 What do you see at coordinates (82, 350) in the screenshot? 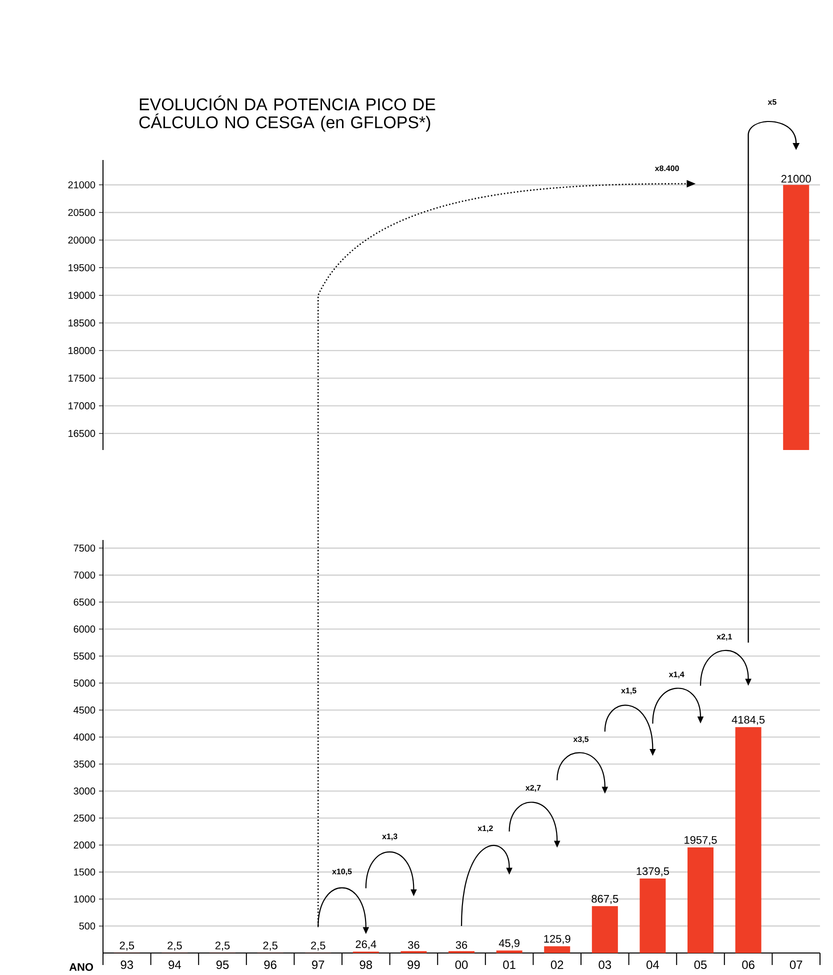
I see `y-tick-label: 18000` at bounding box center [82, 350].